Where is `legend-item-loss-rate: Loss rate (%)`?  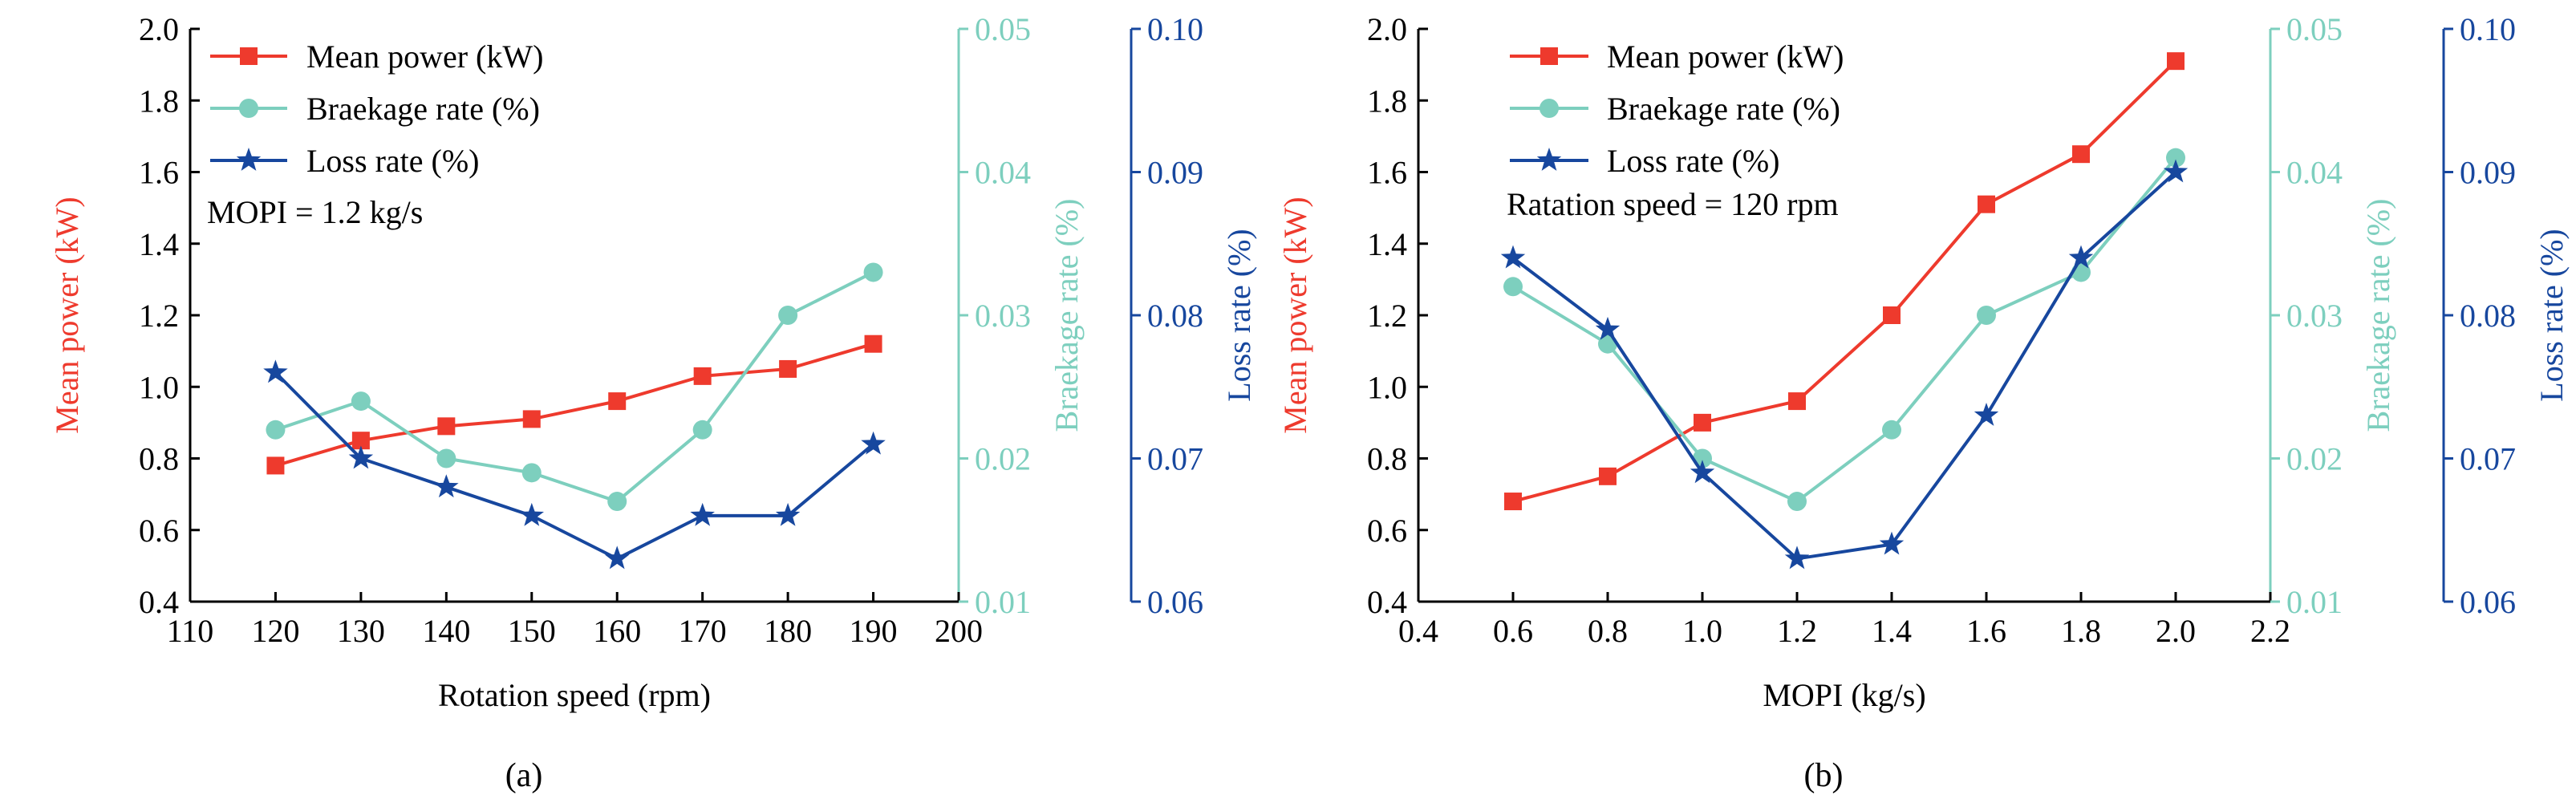
legend-item-loss-rate: Loss rate (%) is located at coordinates (344, 161).